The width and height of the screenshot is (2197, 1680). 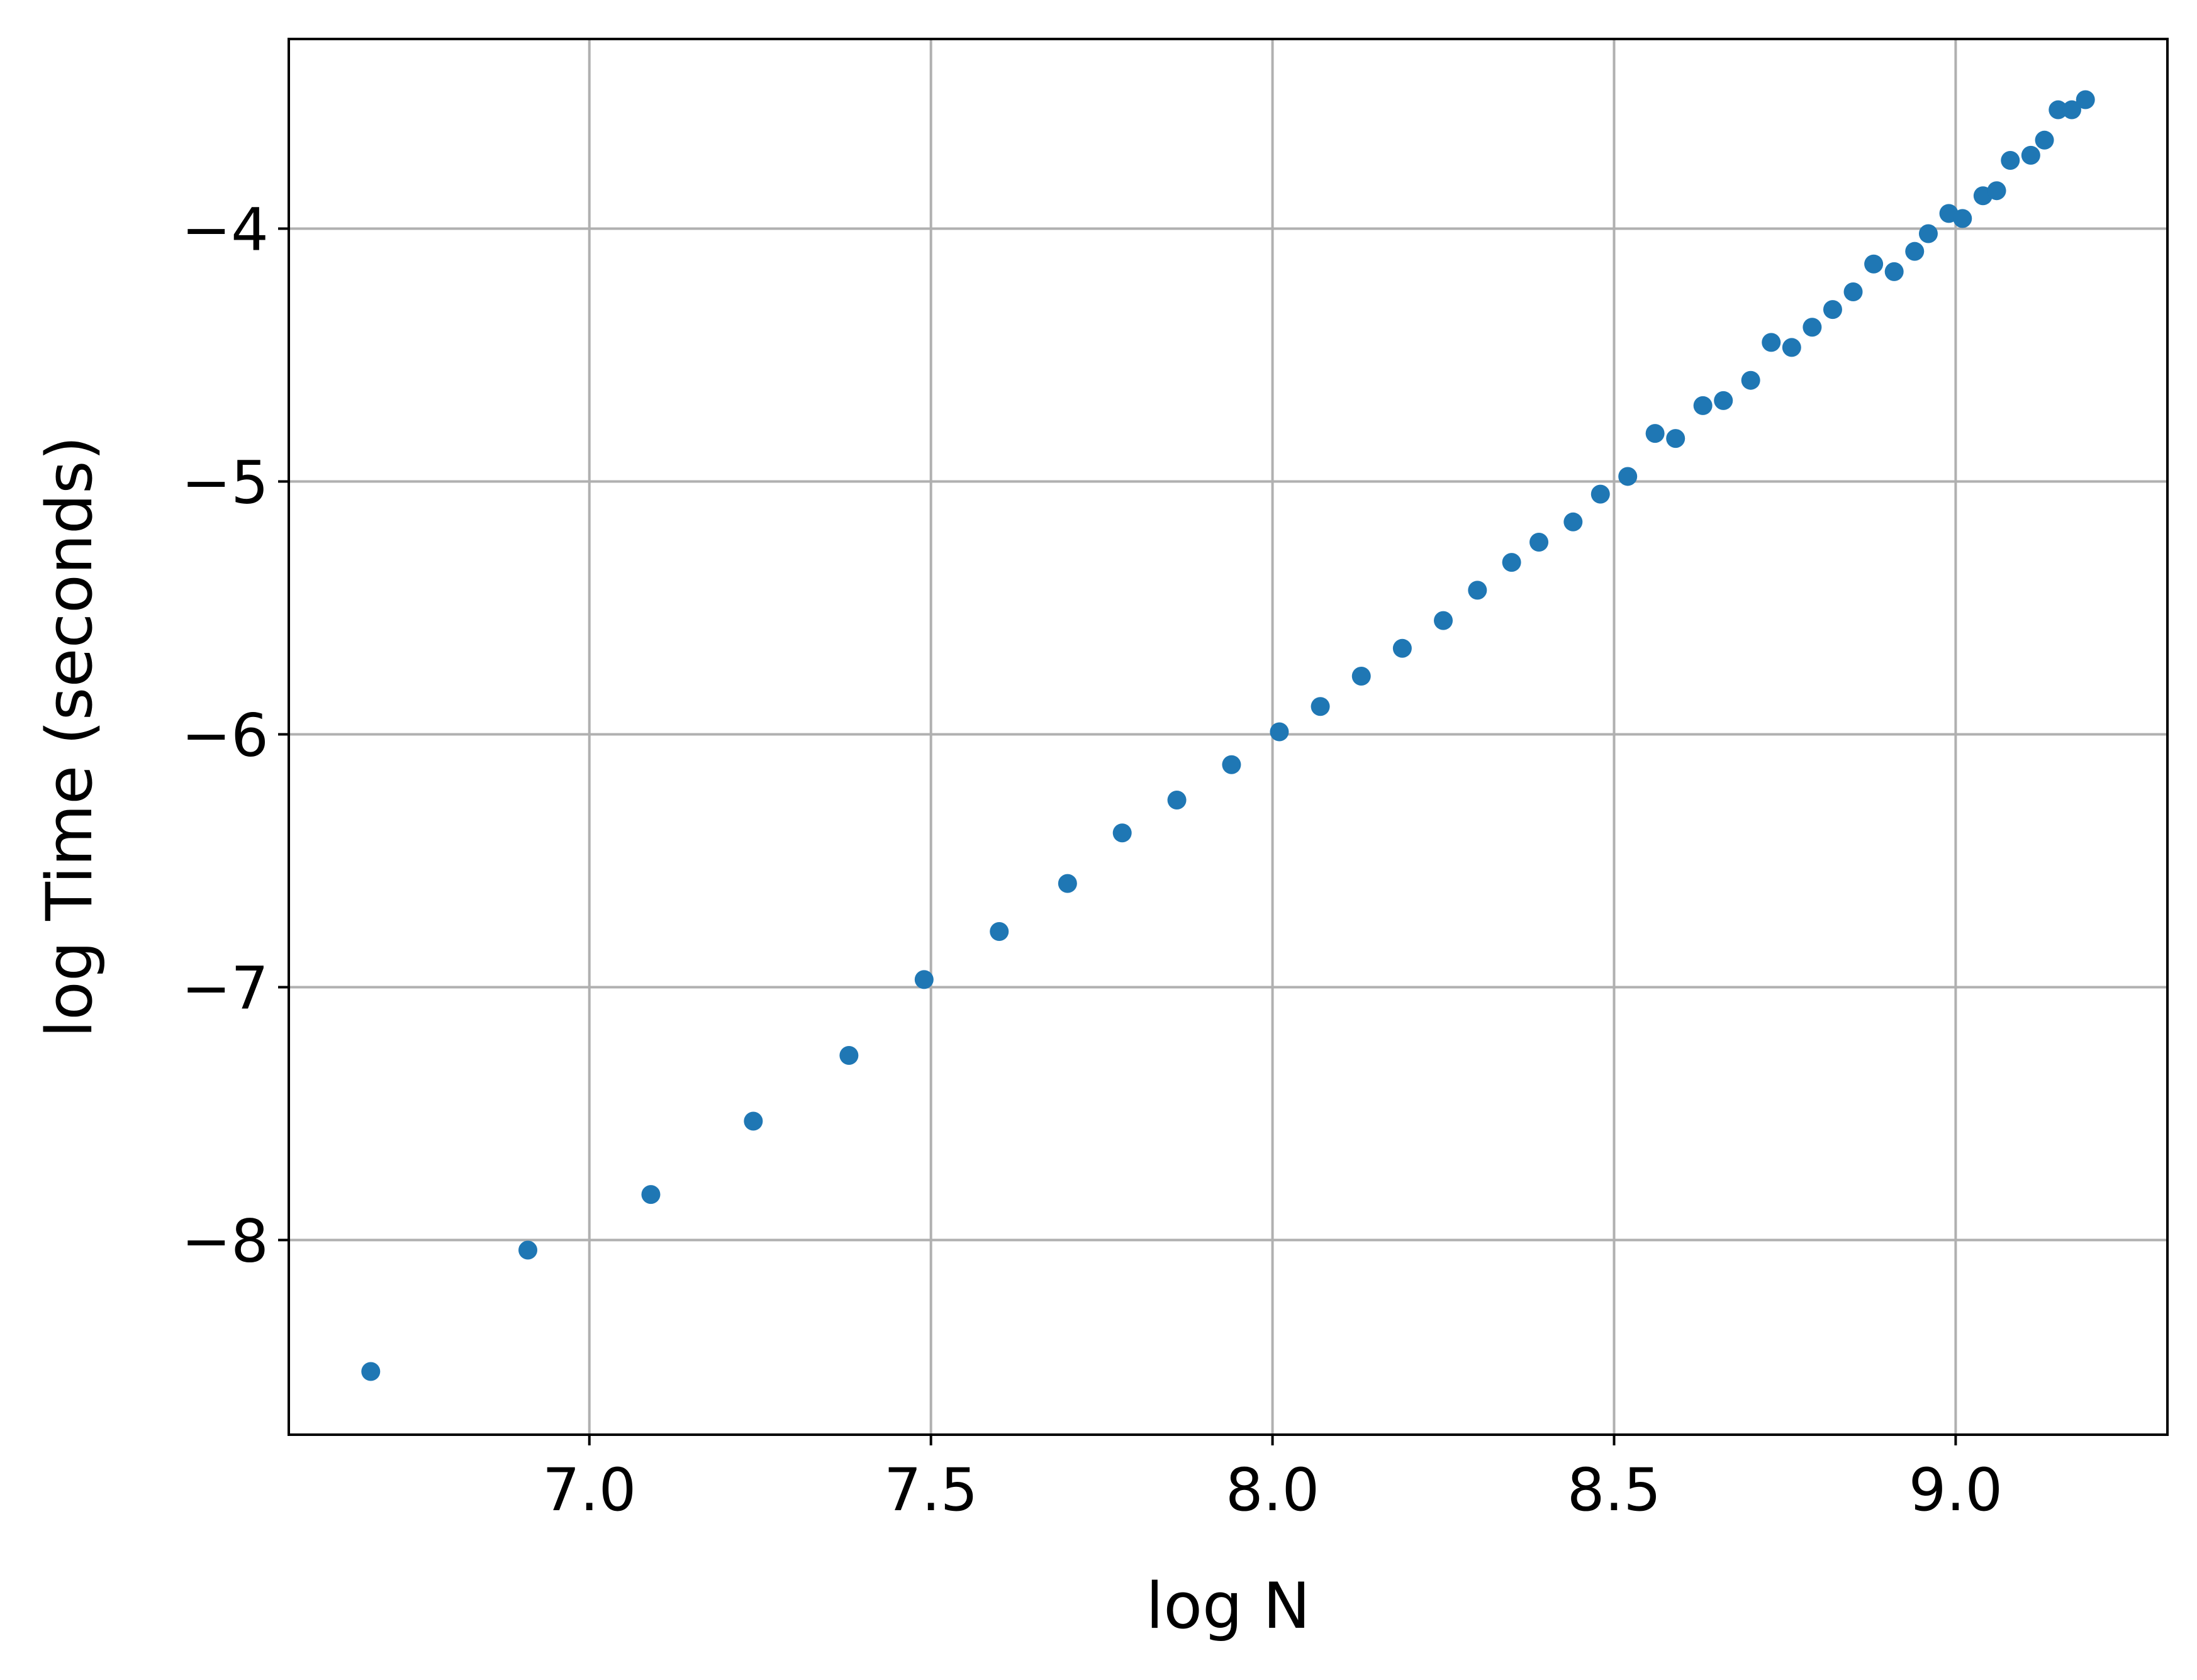 I want to click on y-axis-label: log Time (seconds), so click(x=69, y=737).